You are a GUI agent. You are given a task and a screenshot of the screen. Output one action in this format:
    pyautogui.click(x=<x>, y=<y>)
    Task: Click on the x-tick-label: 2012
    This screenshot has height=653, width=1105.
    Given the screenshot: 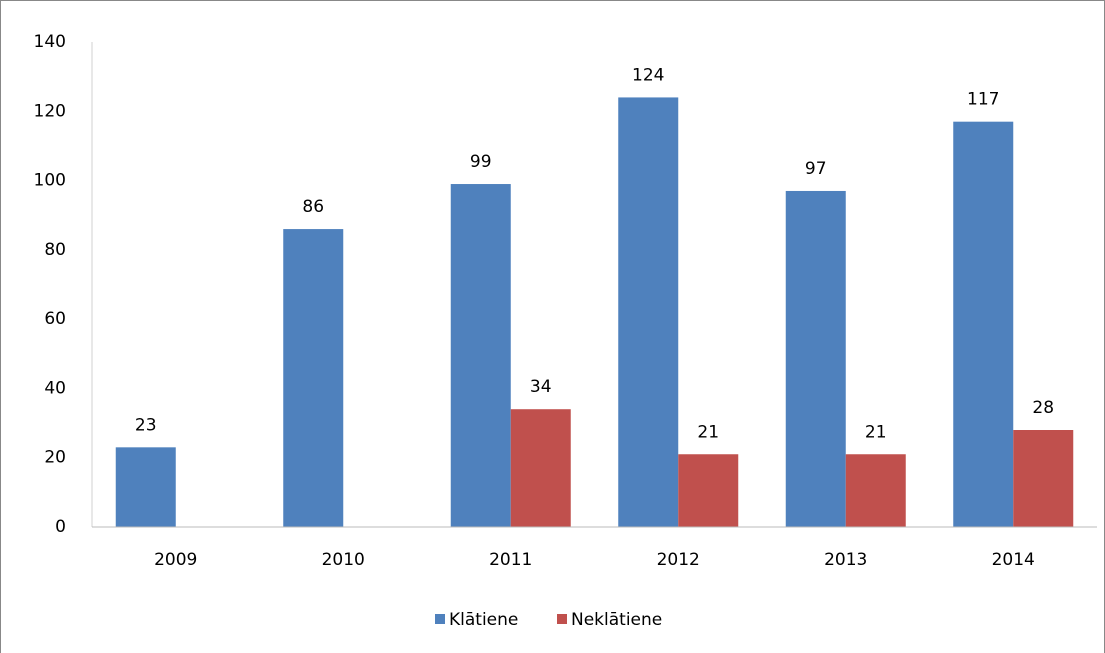 What is the action you would take?
    pyautogui.click(x=678, y=560)
    